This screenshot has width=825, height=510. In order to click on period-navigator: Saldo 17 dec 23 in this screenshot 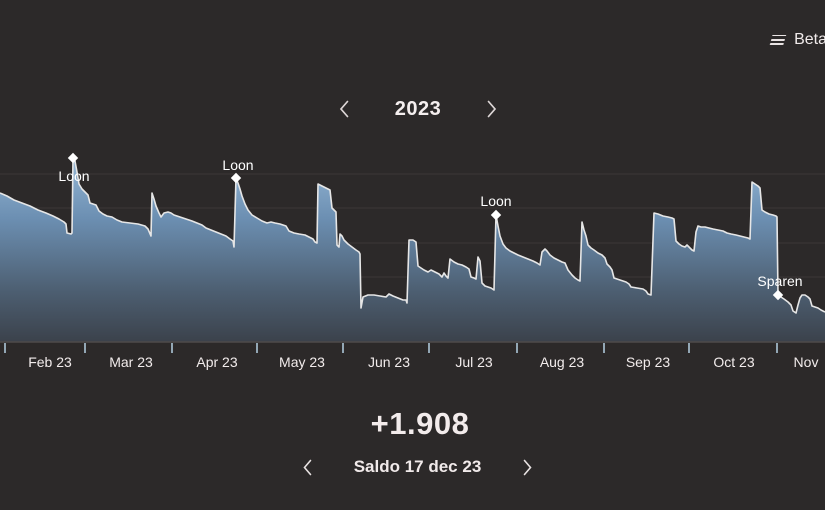, I will do `click(417, 467)`.